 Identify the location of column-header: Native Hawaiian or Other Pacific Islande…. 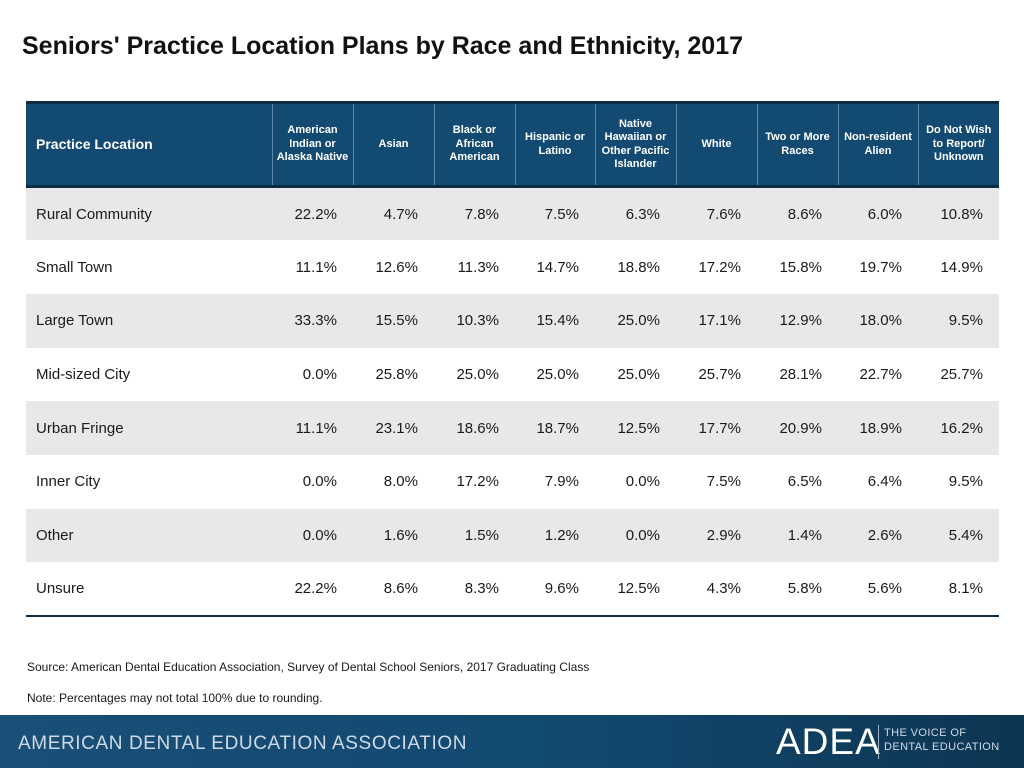
(635, 144).